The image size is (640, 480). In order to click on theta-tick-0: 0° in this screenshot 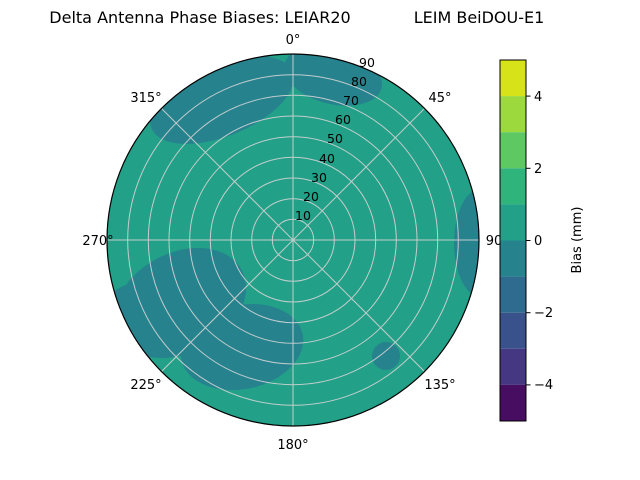, I will do `click(293, 40)`.